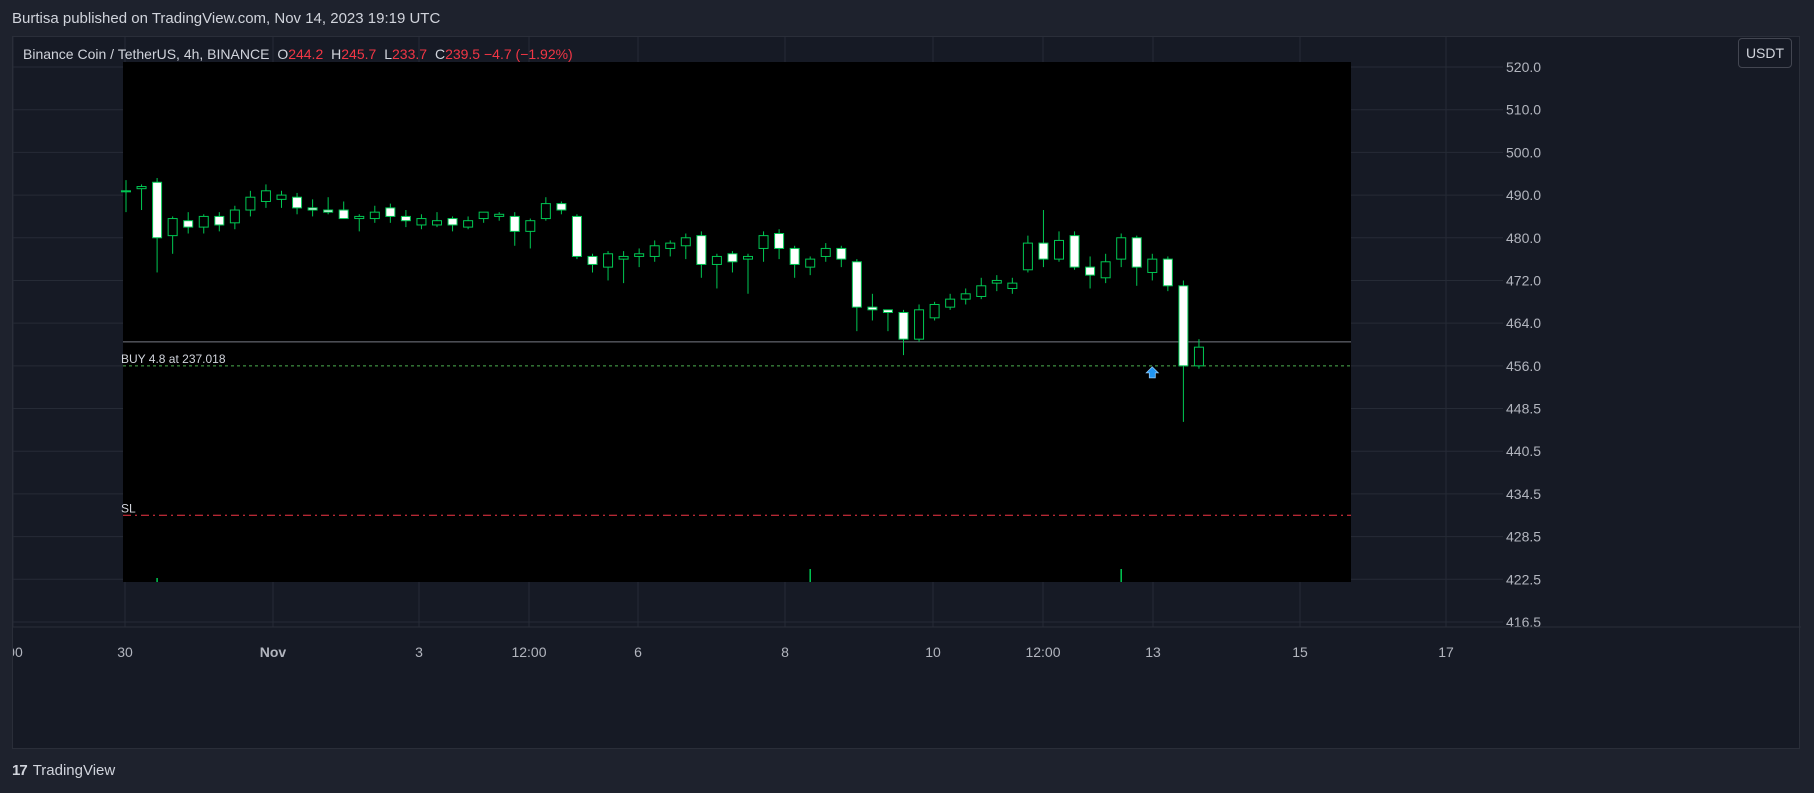 The width and height of the screenshot is (1814, 793). Describe the element at coordinates (128, 508) in the screenshot. I see `stop-loss-label: SL` at that location.